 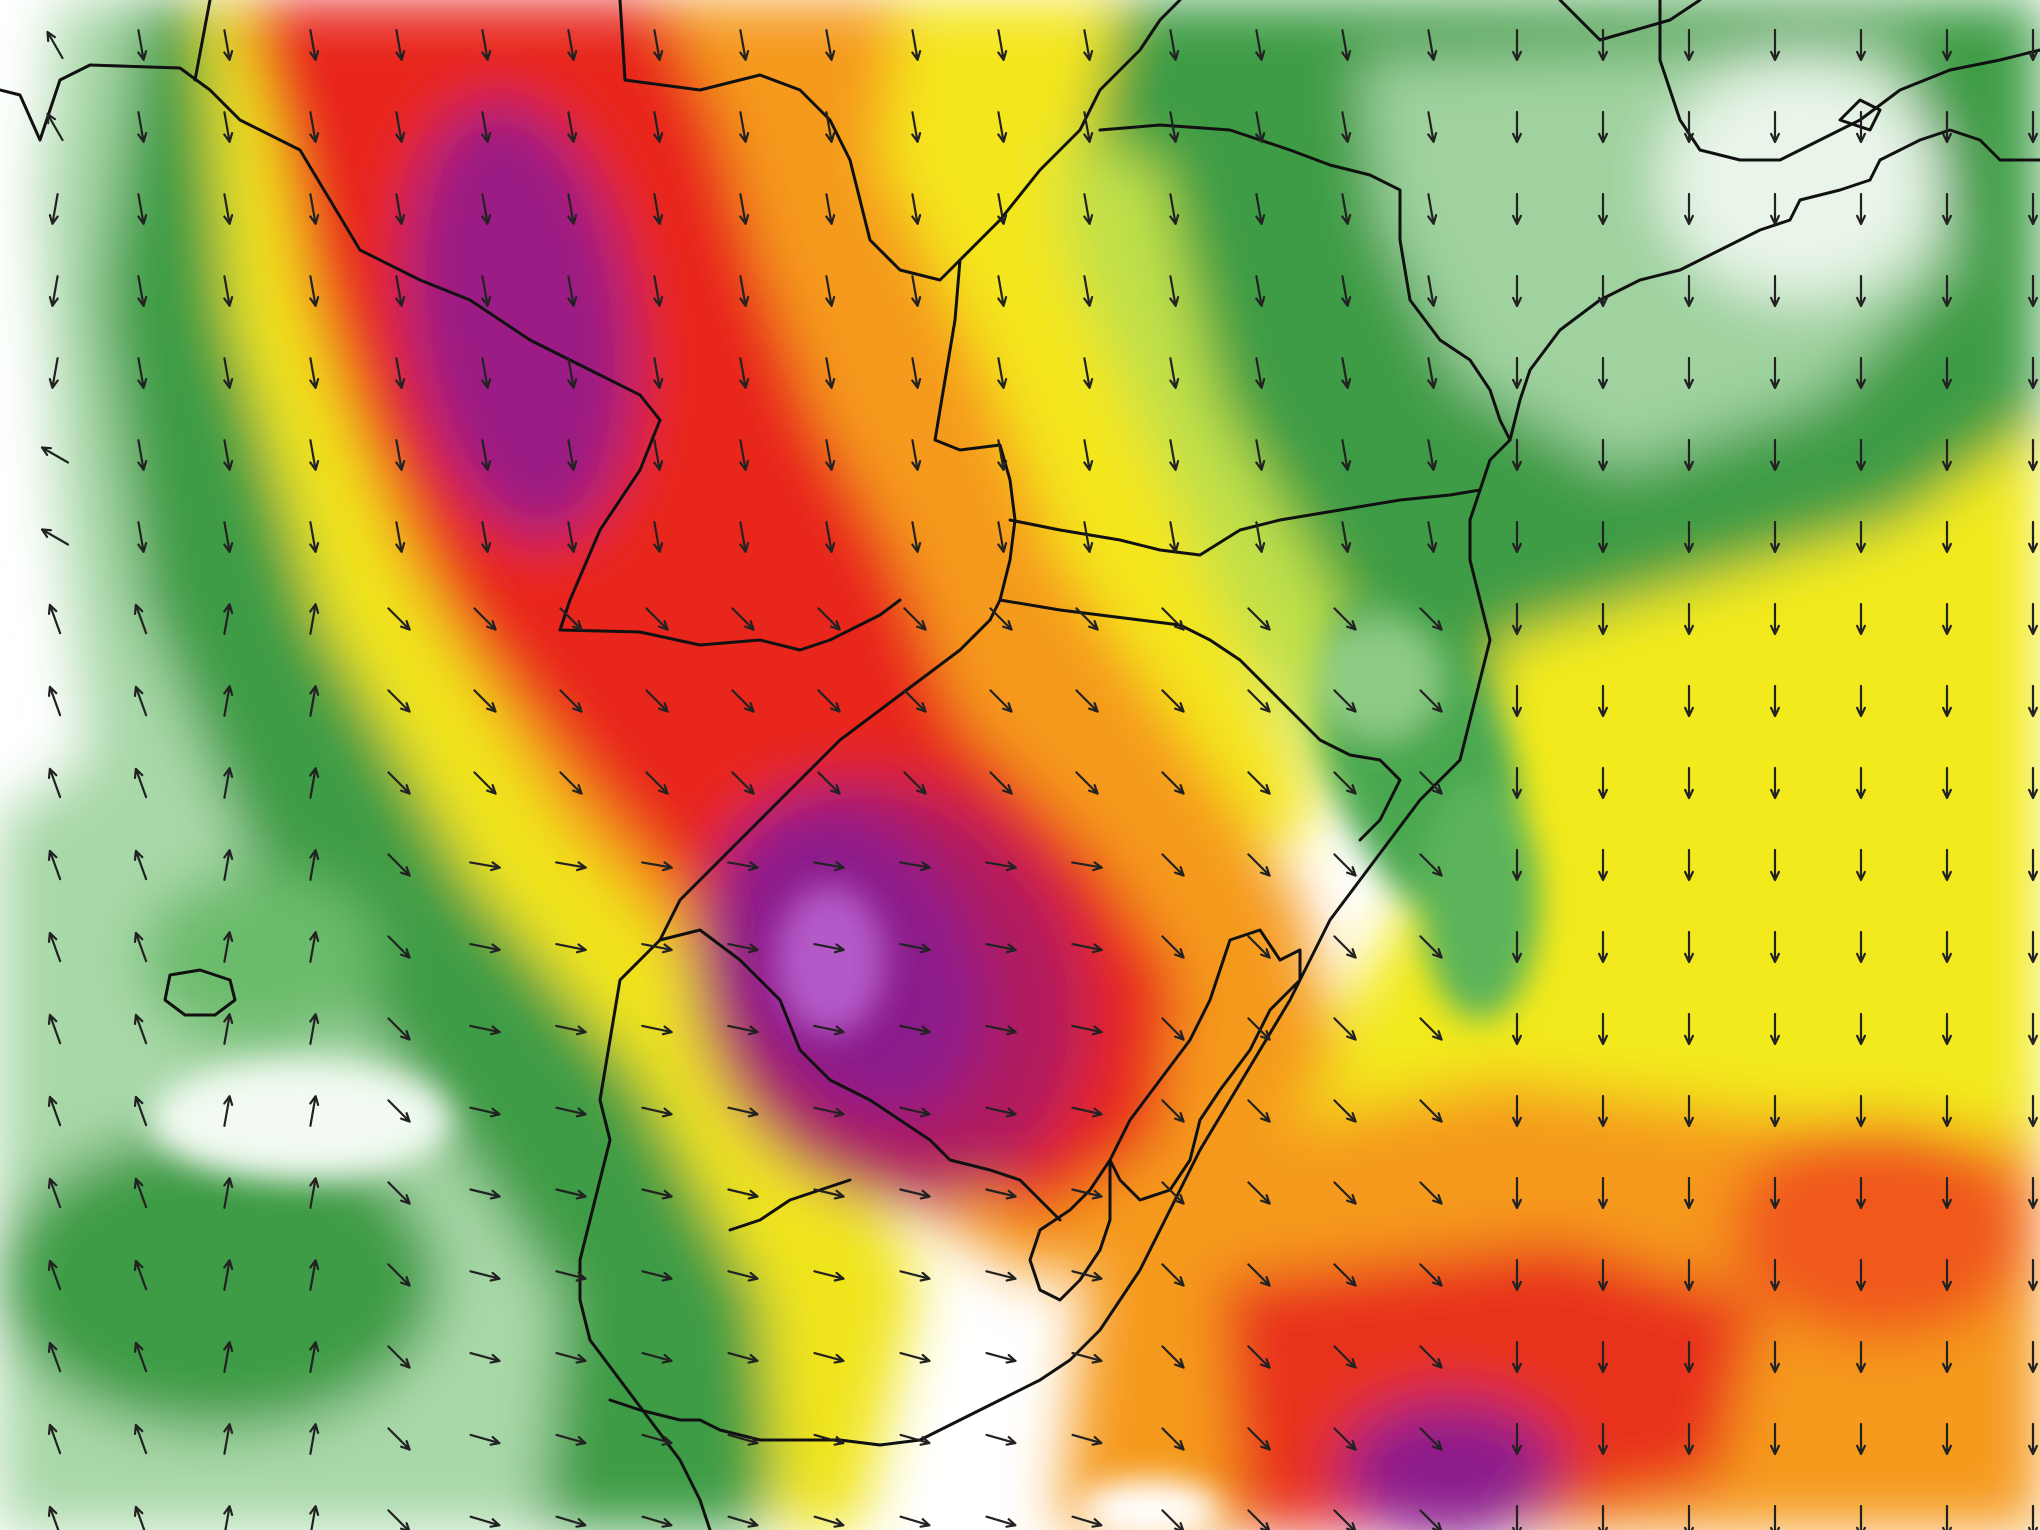 I want to click on purple-core-southeast, so click(x=1450, y=1465).